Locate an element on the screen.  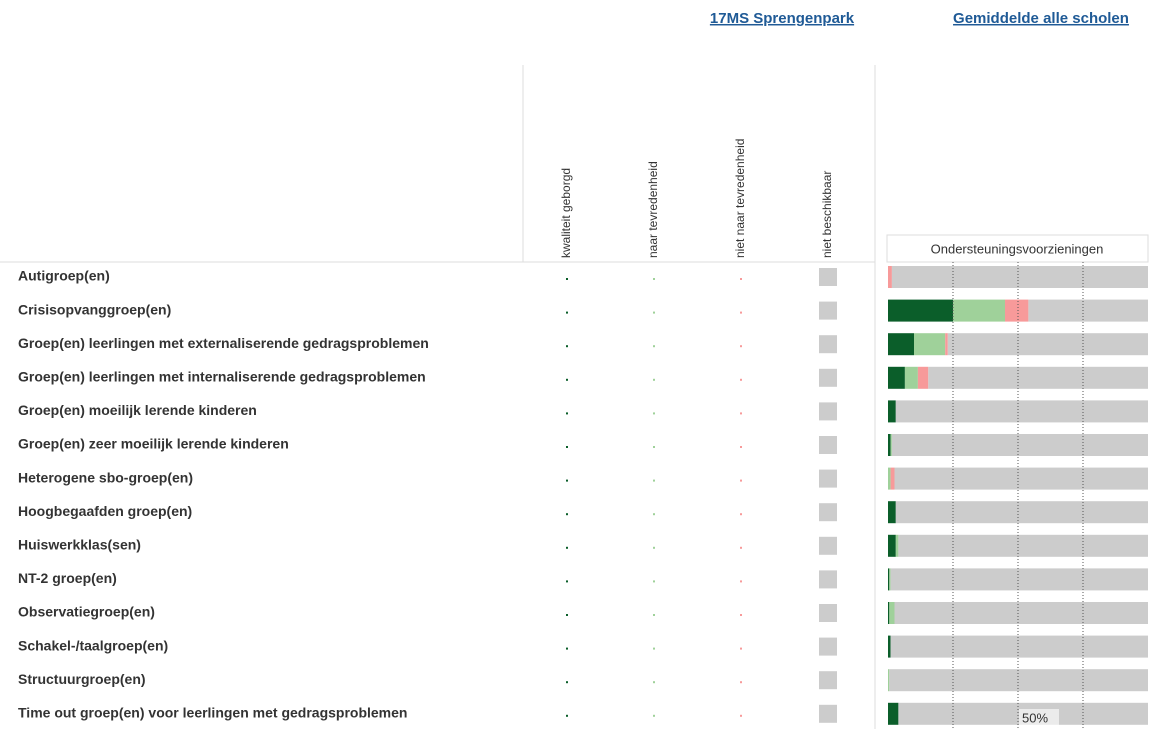
category-label: Hoogbegaafden groep(en) is located at coordinates (105, 511).